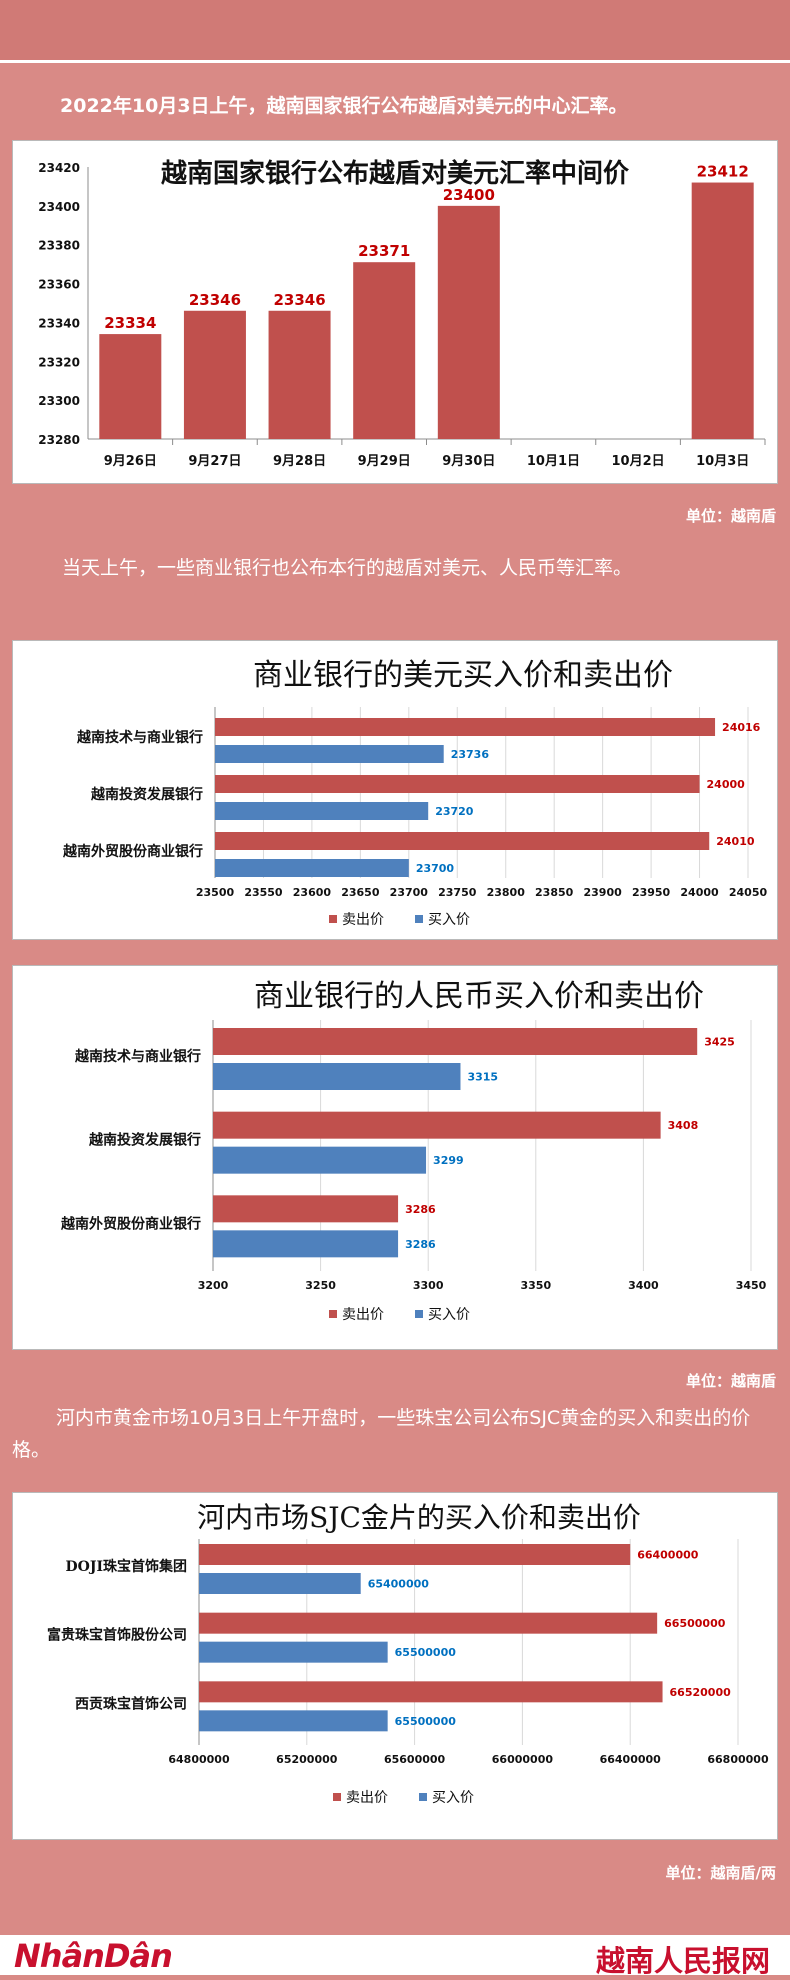 Image resolution: width=790 pixels, height=1980 pixels. What do you see at coordinates (347, 568) in the screenshot?
I see `intro-paragraph-2: 当天上午，一些商业银行也公布本行的越盾对美元、人民币等汇率。` at bounding box center [347, 568].